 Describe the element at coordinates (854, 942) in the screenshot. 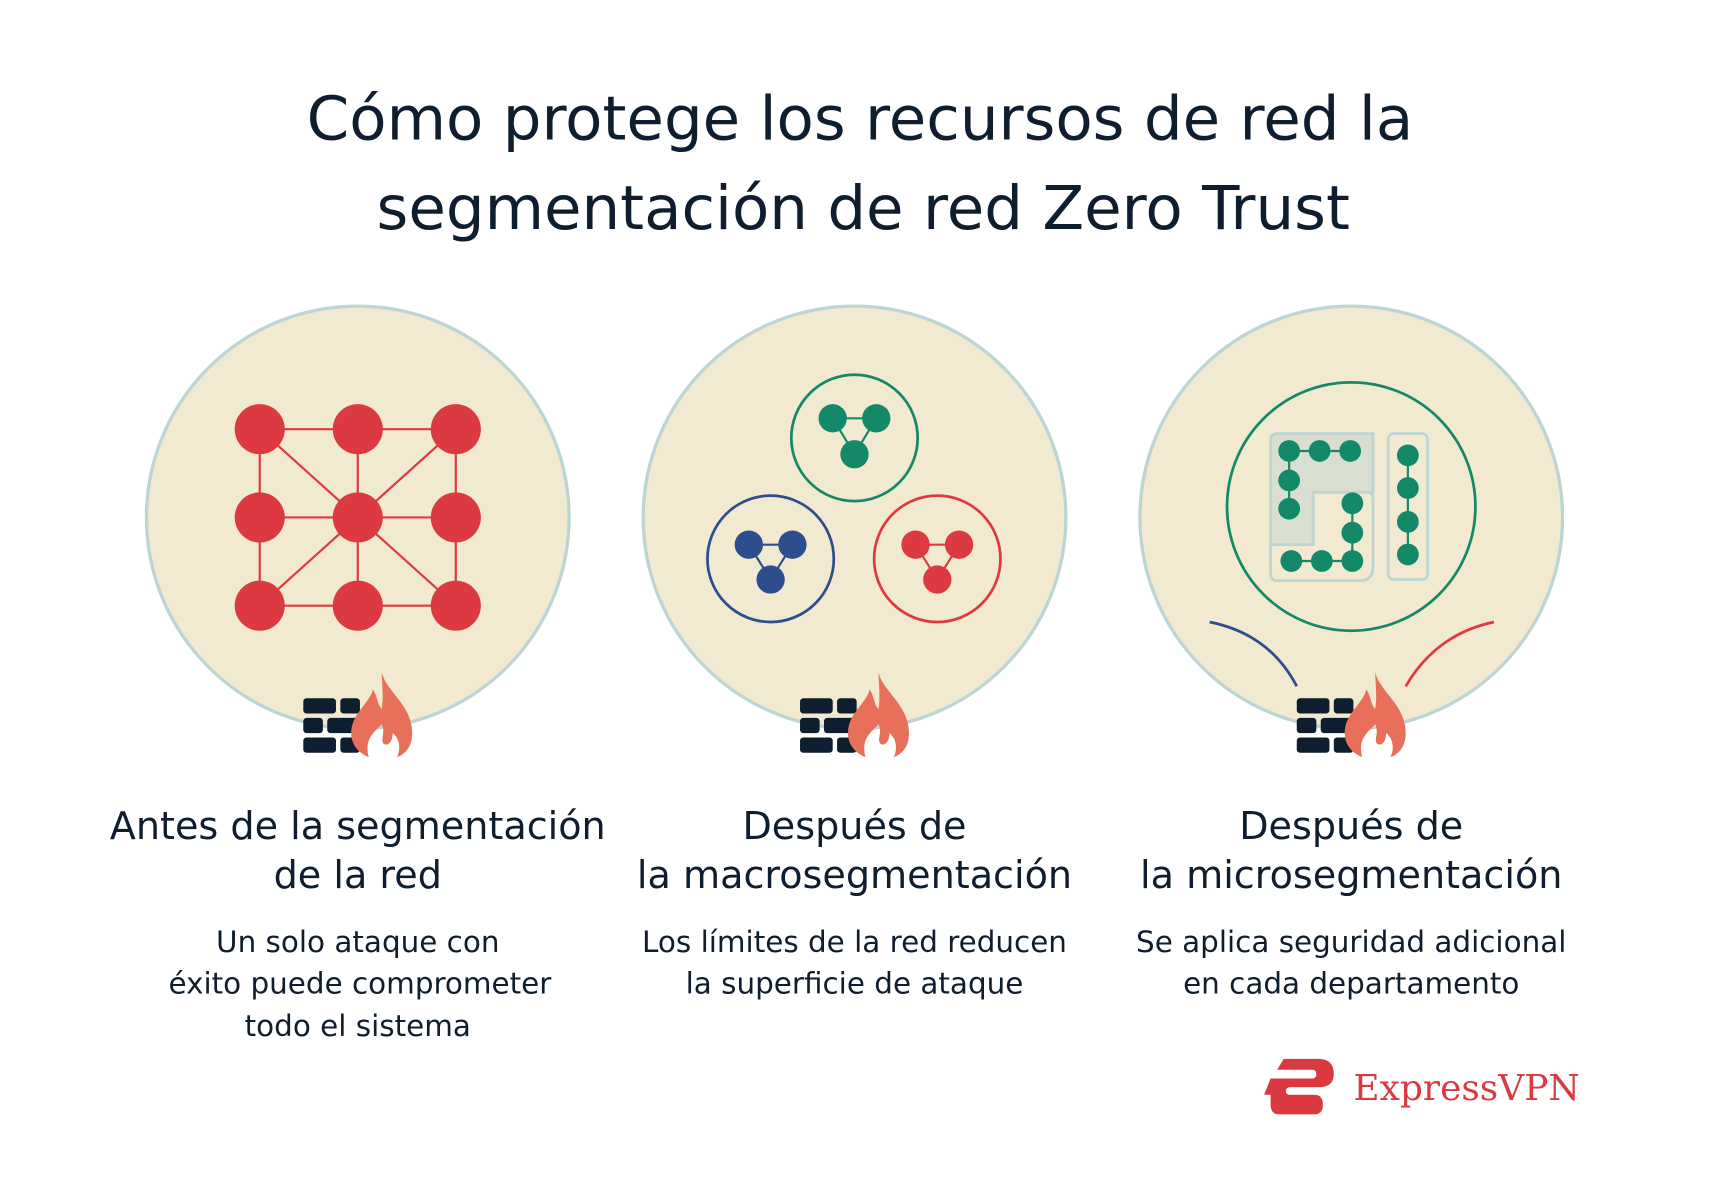

I see `panel-description: Los límites de la red reducen` at that location.